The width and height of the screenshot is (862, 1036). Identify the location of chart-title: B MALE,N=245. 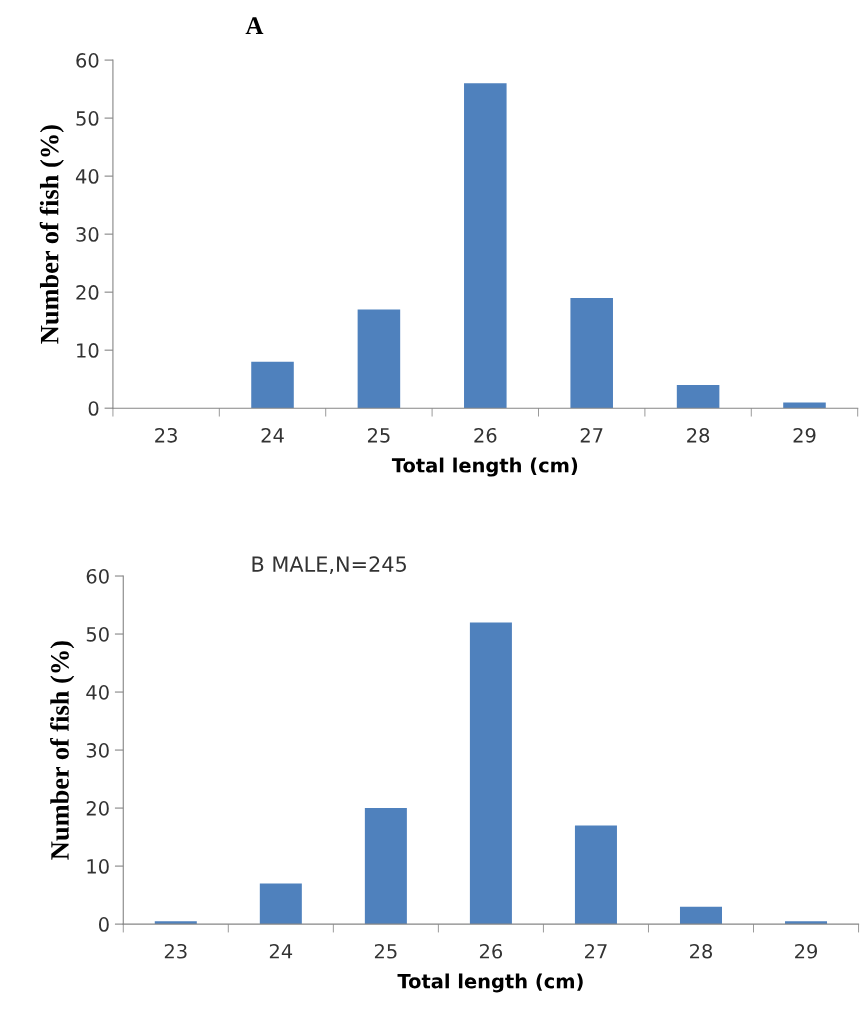
(329, 565).